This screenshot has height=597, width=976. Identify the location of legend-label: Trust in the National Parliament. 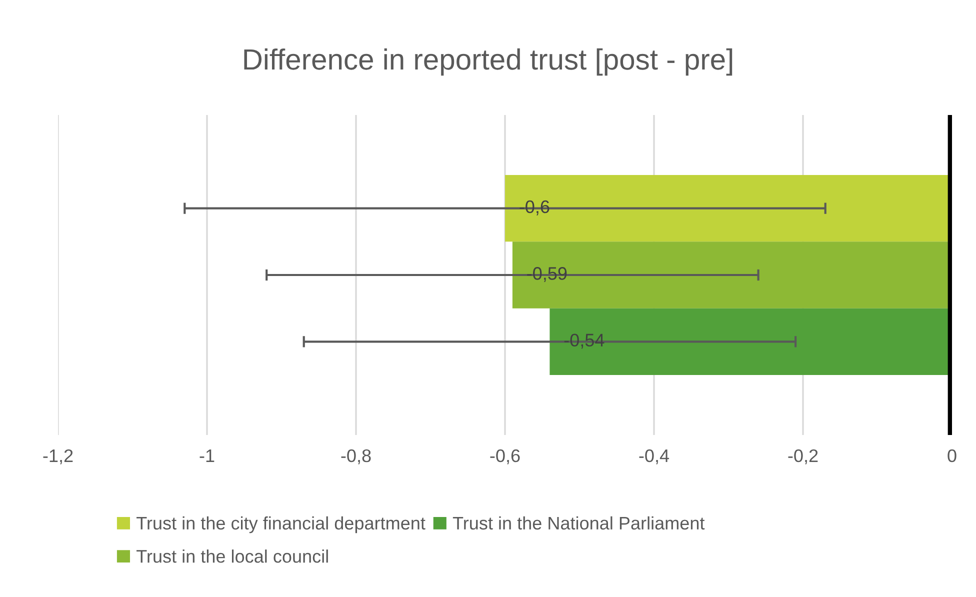
(578, 523).